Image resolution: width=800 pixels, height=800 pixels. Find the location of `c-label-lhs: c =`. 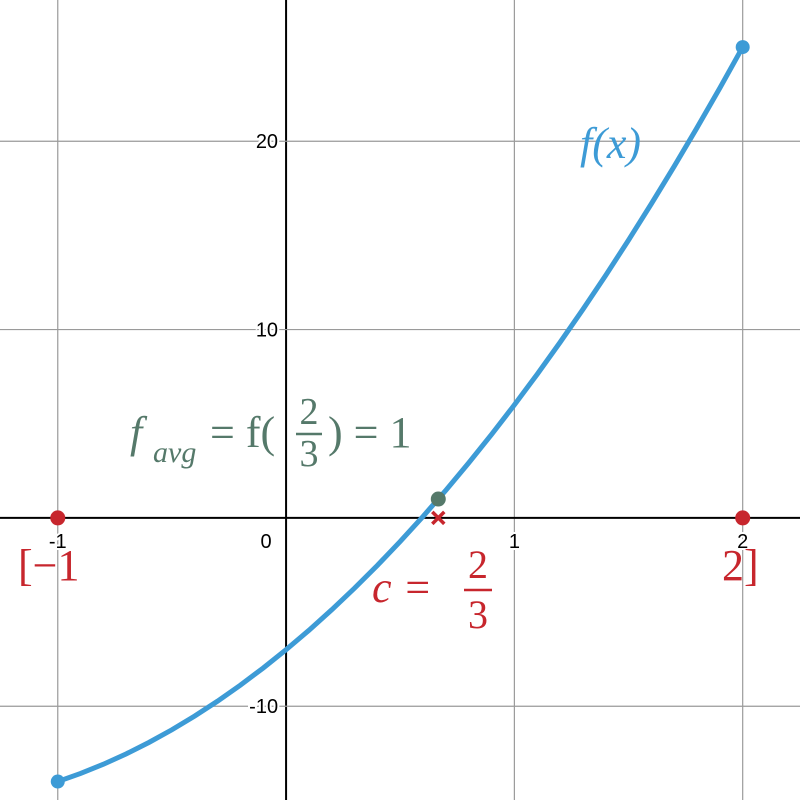

c-label-lhs: c = is located at coordinates (402, 587).